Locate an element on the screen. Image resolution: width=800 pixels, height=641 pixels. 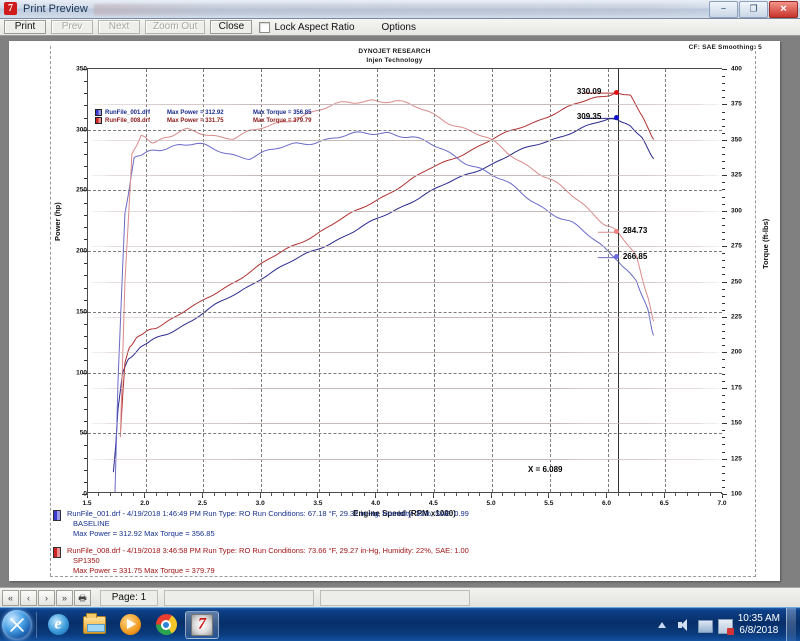
marker-torque-blue is located at coordinates (617, 257).